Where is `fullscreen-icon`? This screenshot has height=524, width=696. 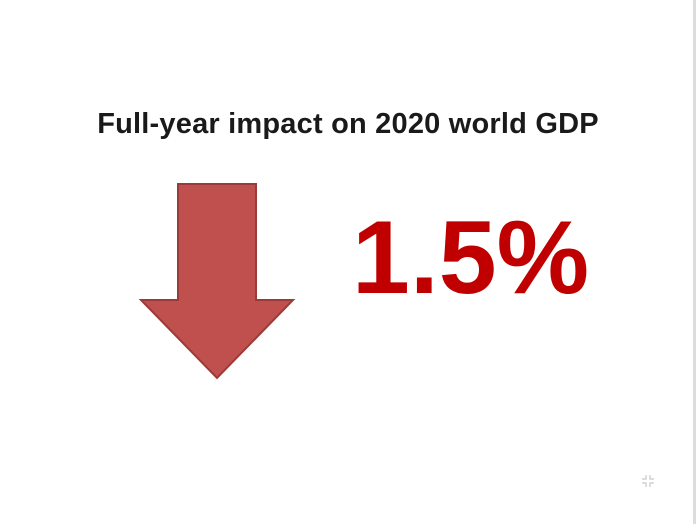 fullscreen-icon is located at coordinates (648, 481).